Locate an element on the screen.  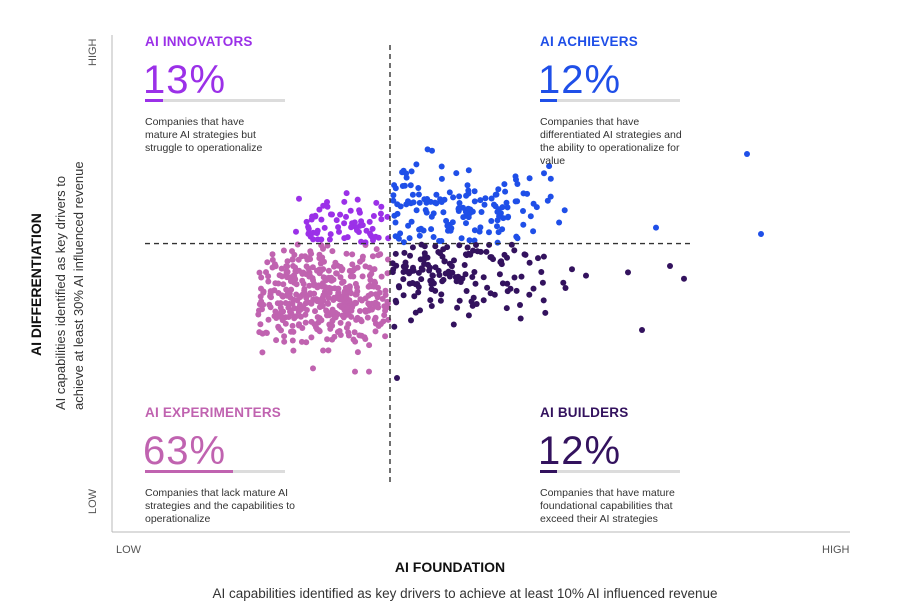
x-axis-title: AI FOUNDATION is located at coordinates (450, 567).